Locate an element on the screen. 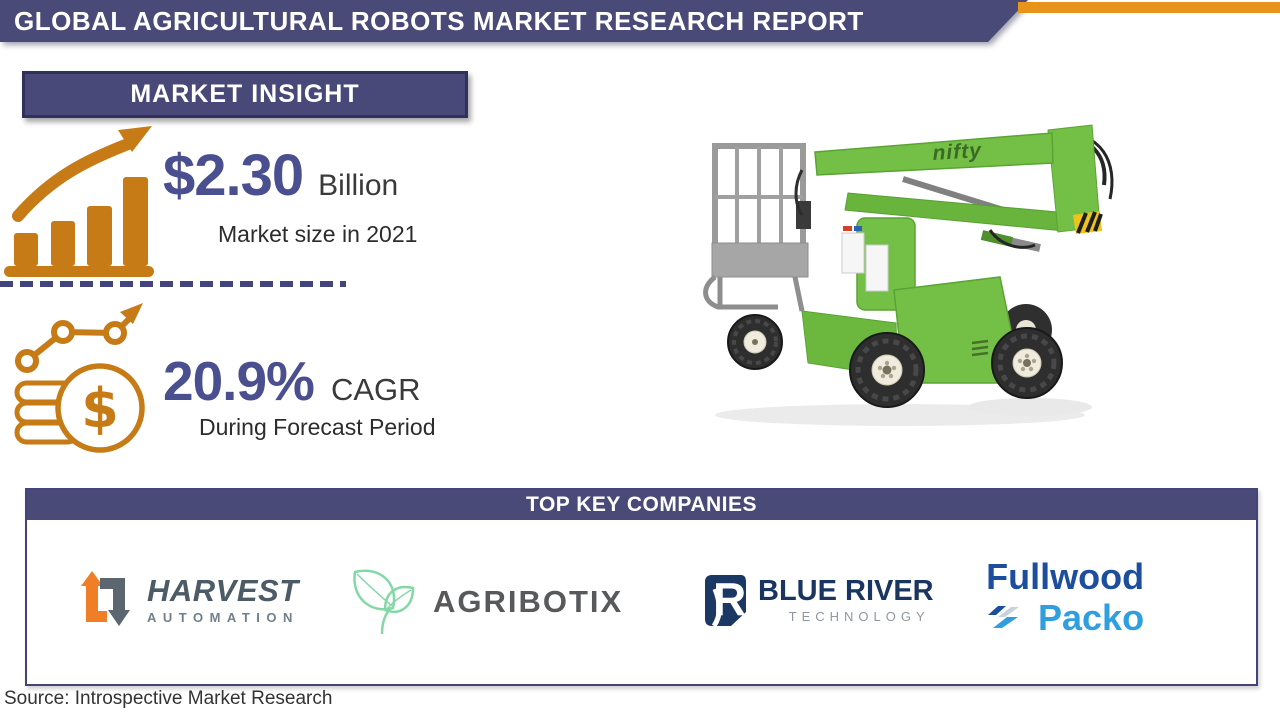 This screenshot has height=720, width=1280. harvest-icon is located at coordinates (105, 598).